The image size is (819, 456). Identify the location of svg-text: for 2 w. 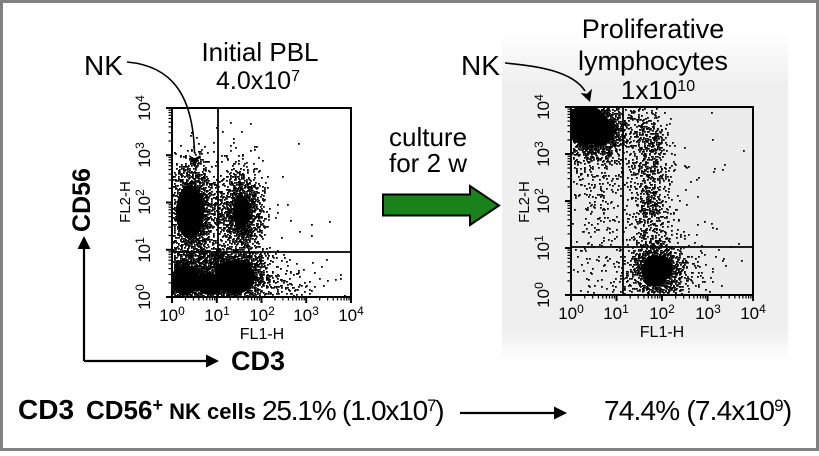
(428, 163).